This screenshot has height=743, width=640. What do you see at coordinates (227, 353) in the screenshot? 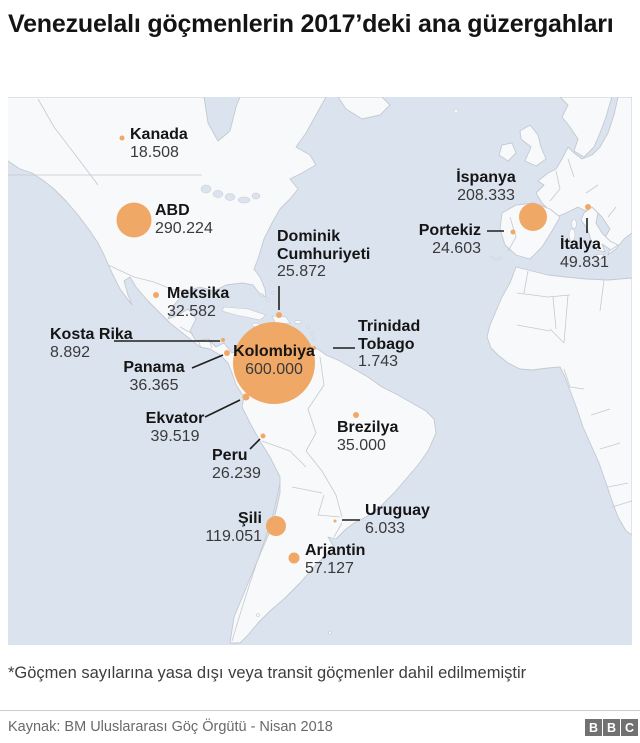
I see `bubble-panama` at bounding box center [227, 353].